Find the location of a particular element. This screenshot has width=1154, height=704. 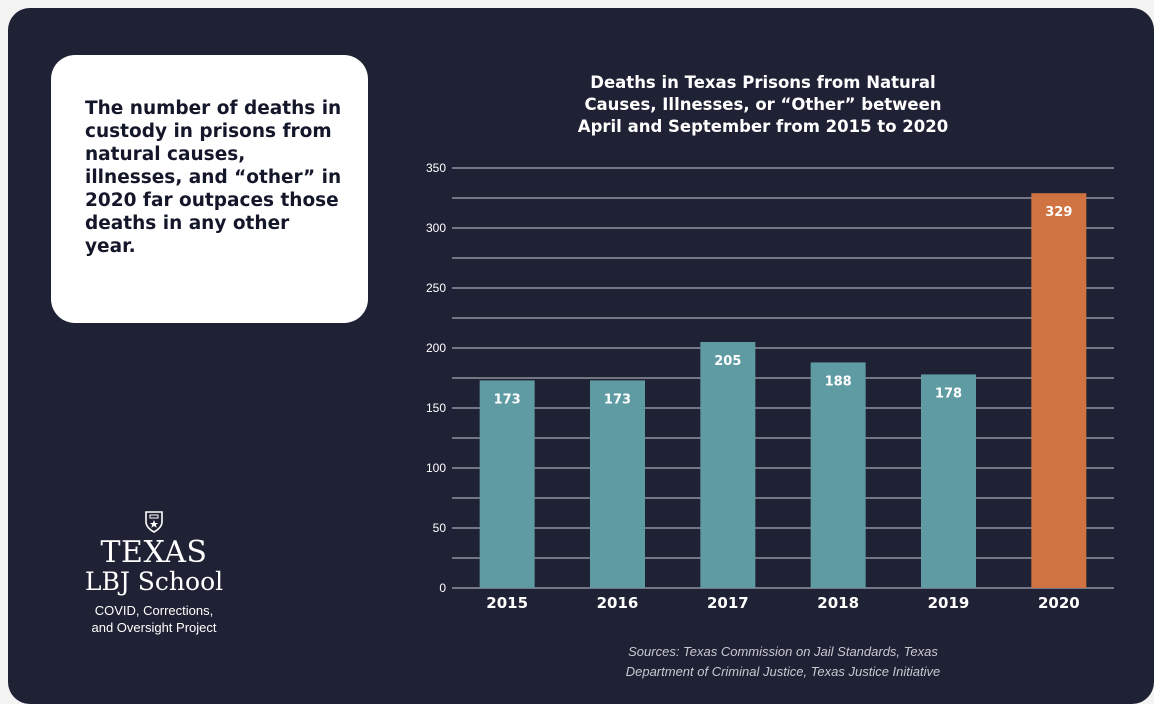

y-tick-label: 200 is located at coordinates (436, 348).